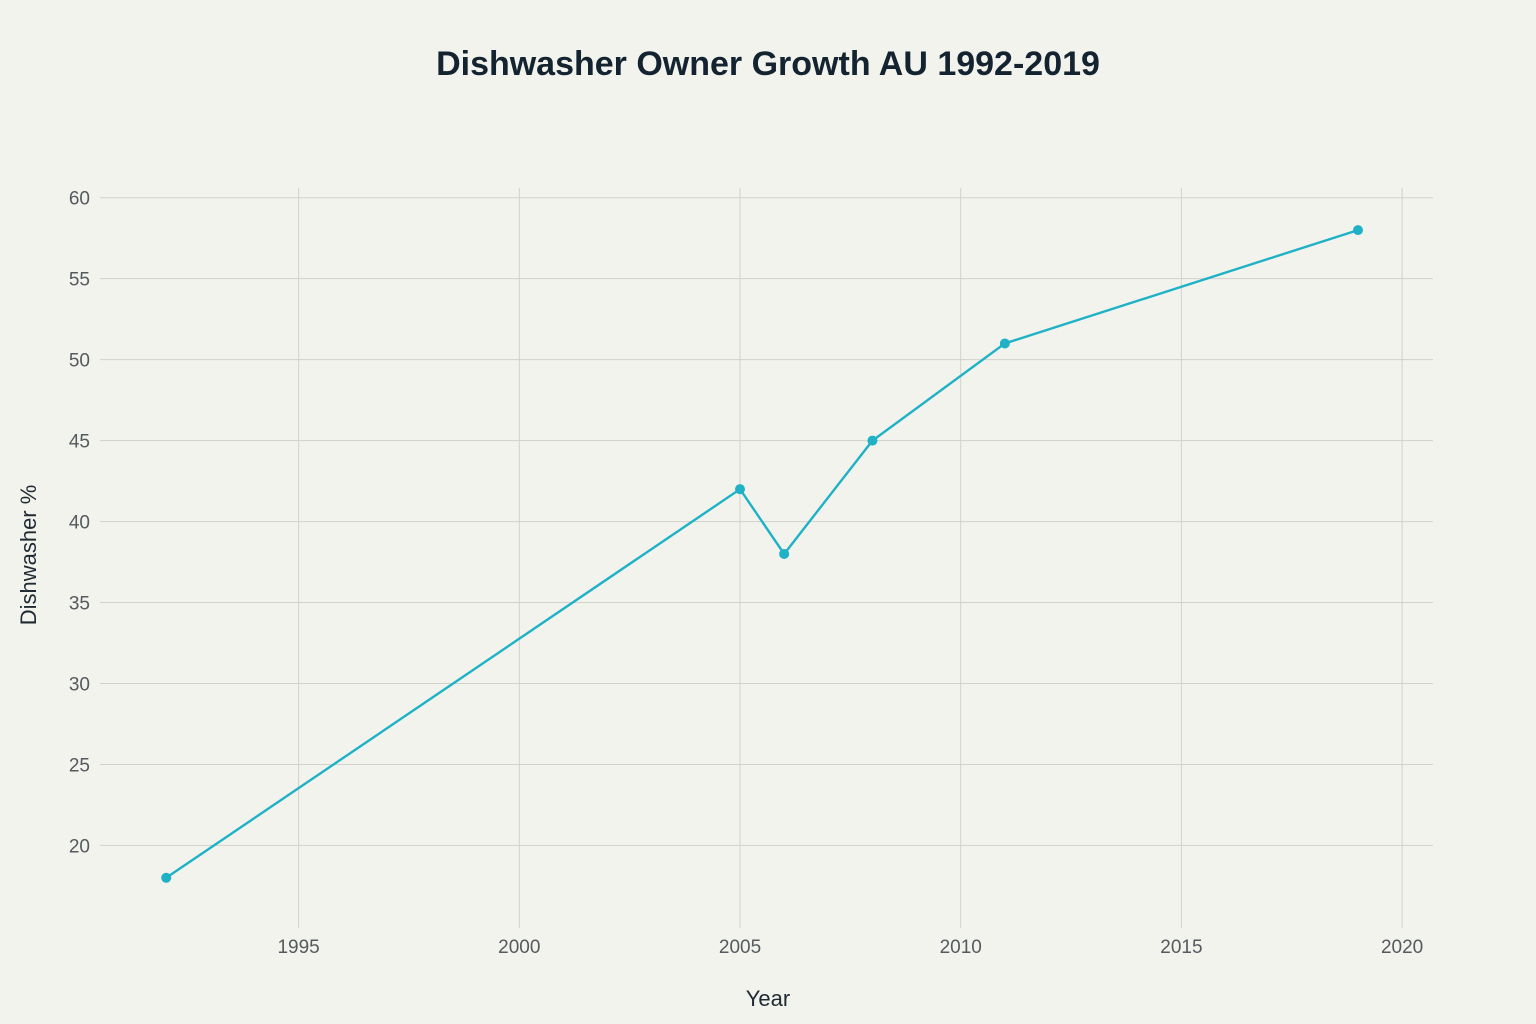 This screenshot has height=1024, width=1536. Describe the element at coordinates (79, 442) in the screenshot. I see `y-tick-label: 45` at that location.